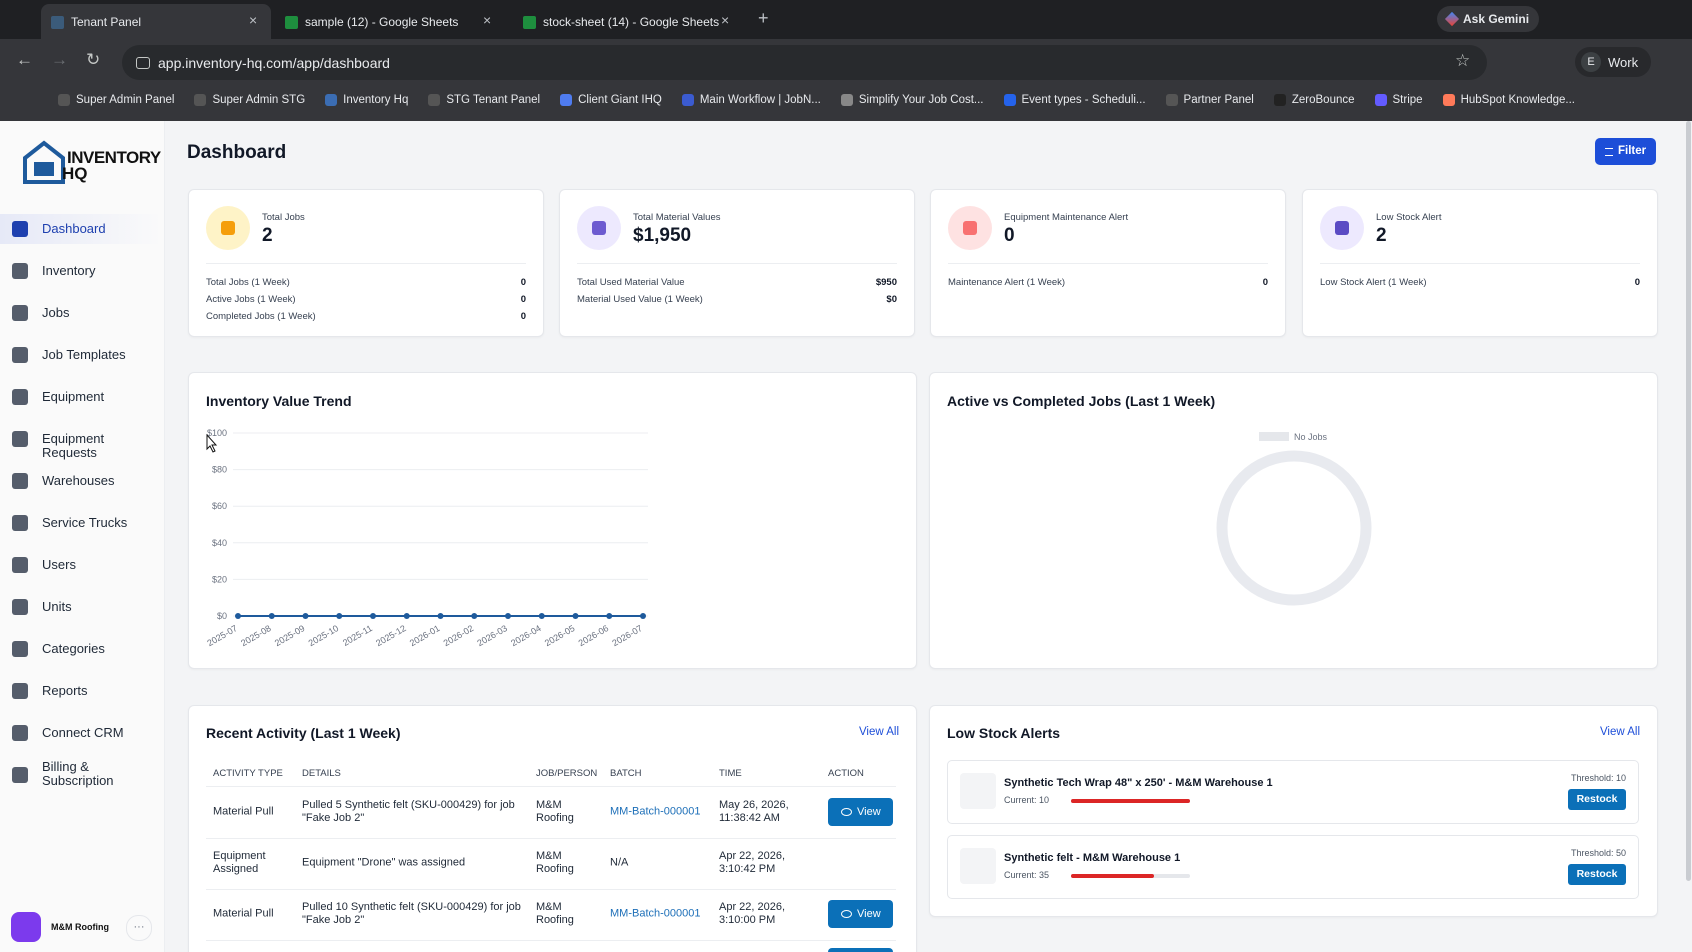 This screenshot has height=952, width=1692. Describe the element at coordinates (248, 773) in the screenshot. I see `table-header: ACTIVITY TYPE` at that location.